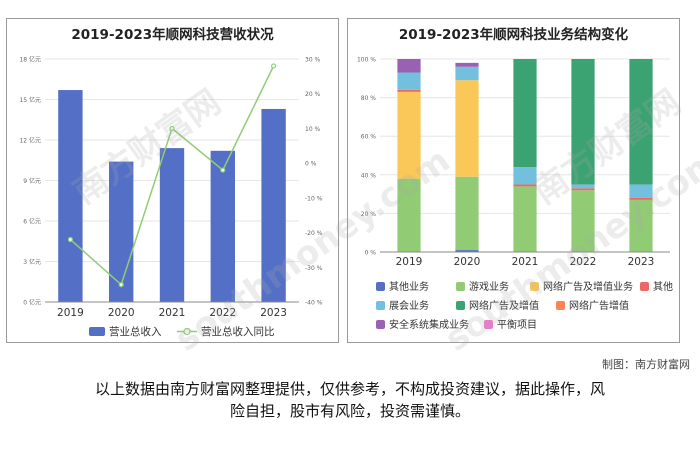  What do you see at coordinates (513, 35) in the screenshot?
I see `structure-chart-title: 2019-2023年顺网科技业务结构变化` at bounding box center [513, 35].